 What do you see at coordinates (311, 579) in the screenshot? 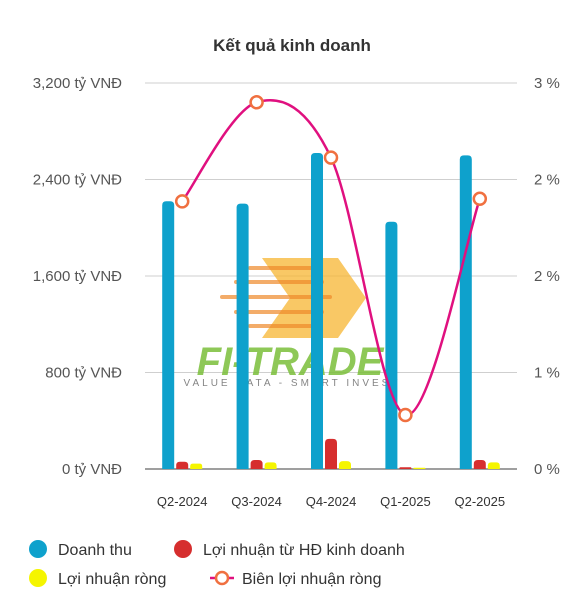
I see `legend-label: Biên lợi nhuận ròng` at bounding box center [311, 579].